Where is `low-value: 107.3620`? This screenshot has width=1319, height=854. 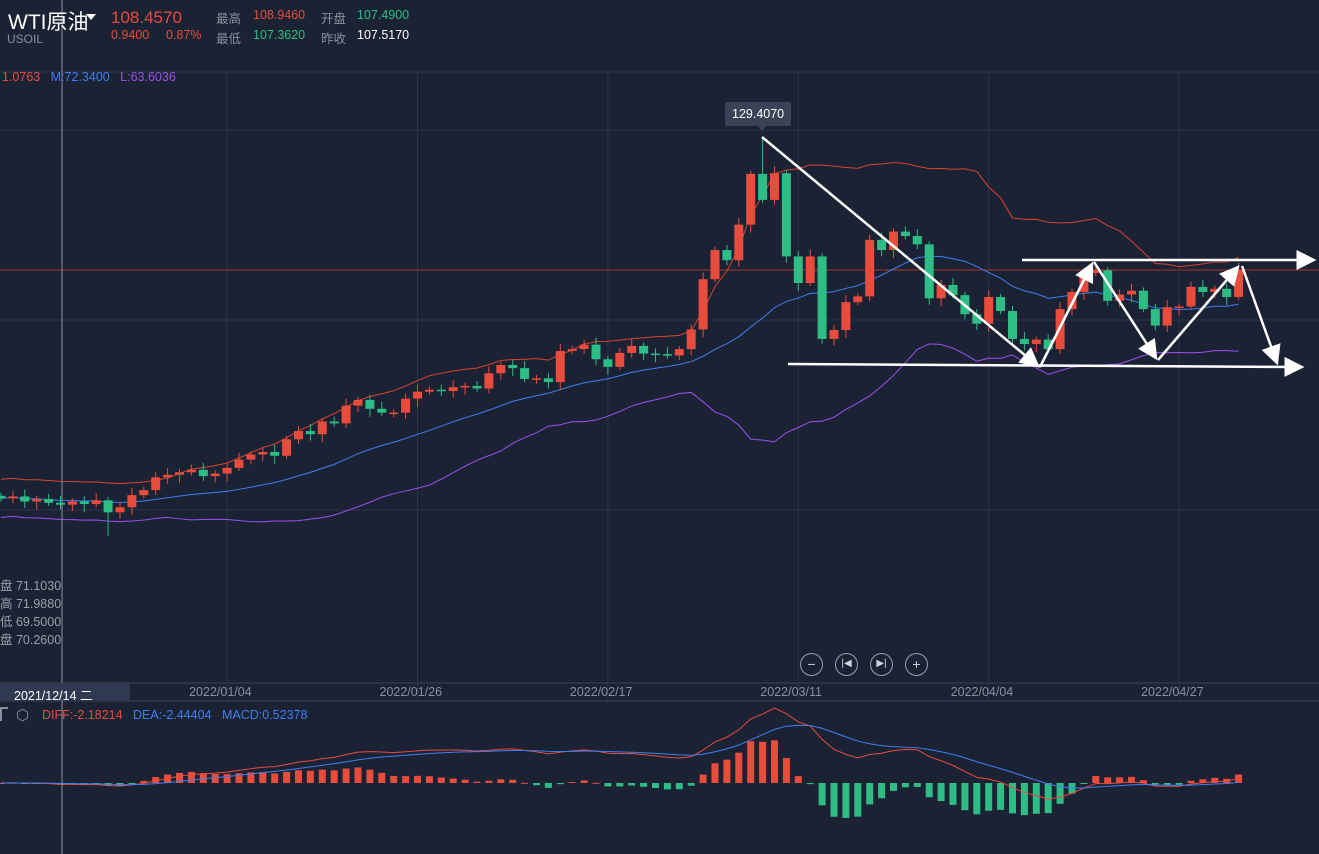 low-value: 107.3620 is located at coordinates (279, 35).